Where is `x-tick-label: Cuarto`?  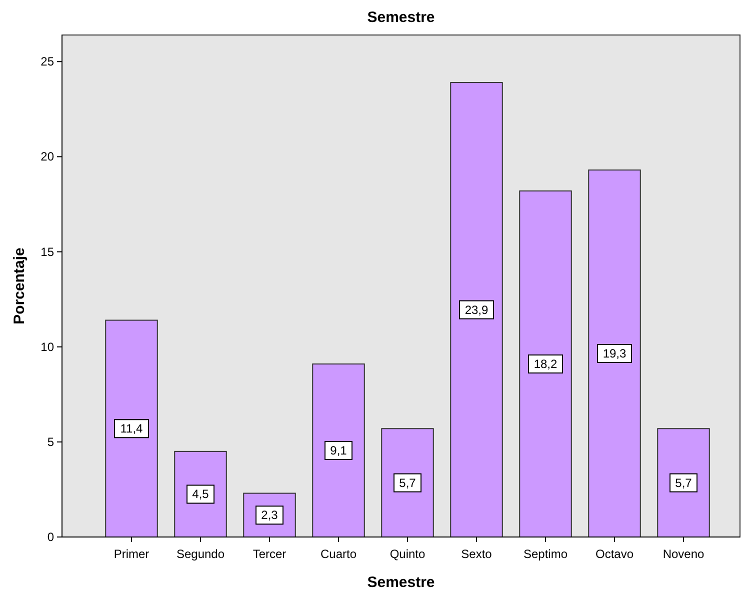
x-tick-label: Cuarto is located at coordinates (338, 554).